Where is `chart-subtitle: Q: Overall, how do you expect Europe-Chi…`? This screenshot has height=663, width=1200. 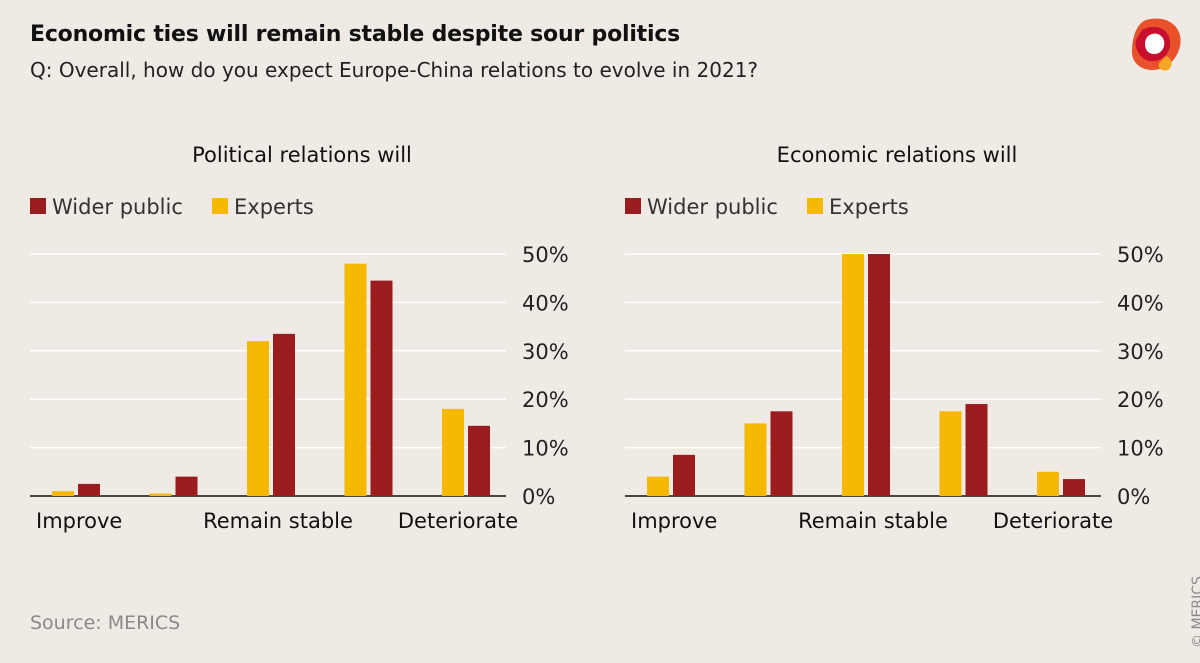
chart-subtitle: Q: Overall, how do you expect Europe-Chi… is located at coordinates (394, 70).